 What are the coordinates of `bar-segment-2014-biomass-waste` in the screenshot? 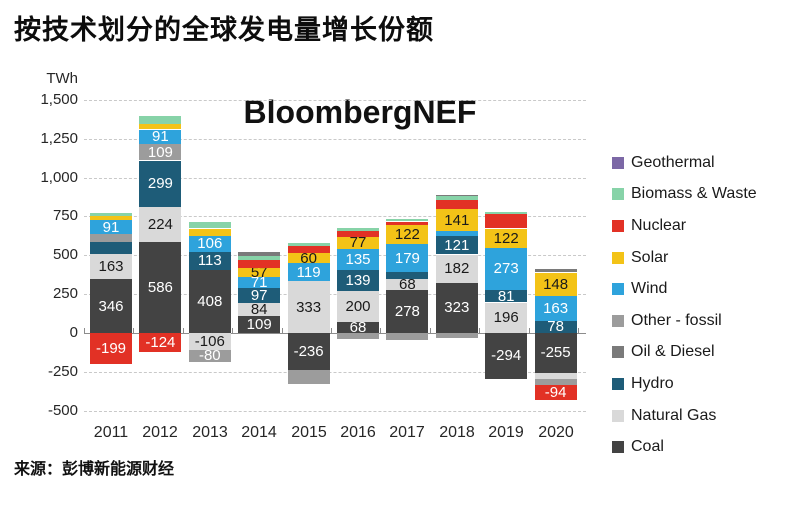 It's located at (259, 258).